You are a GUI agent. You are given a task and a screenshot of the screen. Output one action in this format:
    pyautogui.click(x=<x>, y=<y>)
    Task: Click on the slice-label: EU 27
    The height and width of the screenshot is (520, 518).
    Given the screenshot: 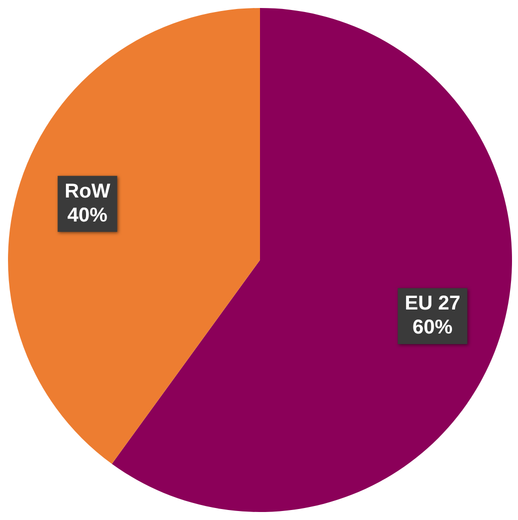 What is the action you would take?
    pyautogui.click(x=432, y=303)
    